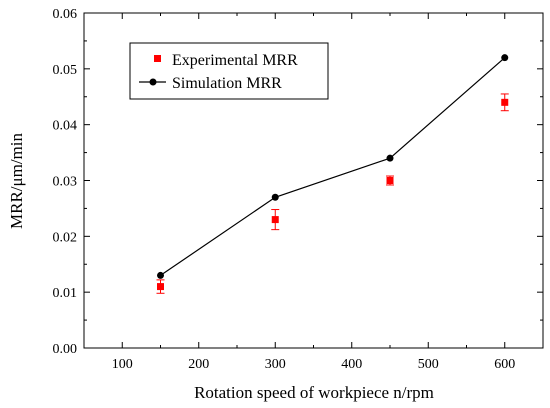  What do you see at coordinates (65, 349) in the screenshot?
I see `y-tick-label: 0.00` at bounding box center [65, 349].